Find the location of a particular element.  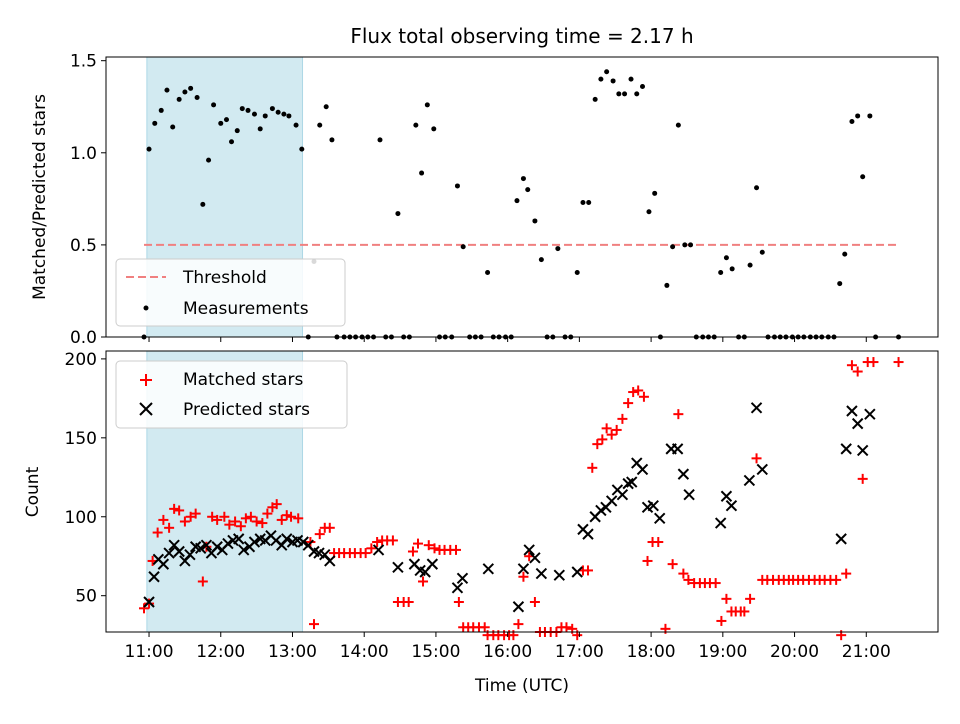

x-axis-label: Time (UTC) is located at coordinates (521, 686).